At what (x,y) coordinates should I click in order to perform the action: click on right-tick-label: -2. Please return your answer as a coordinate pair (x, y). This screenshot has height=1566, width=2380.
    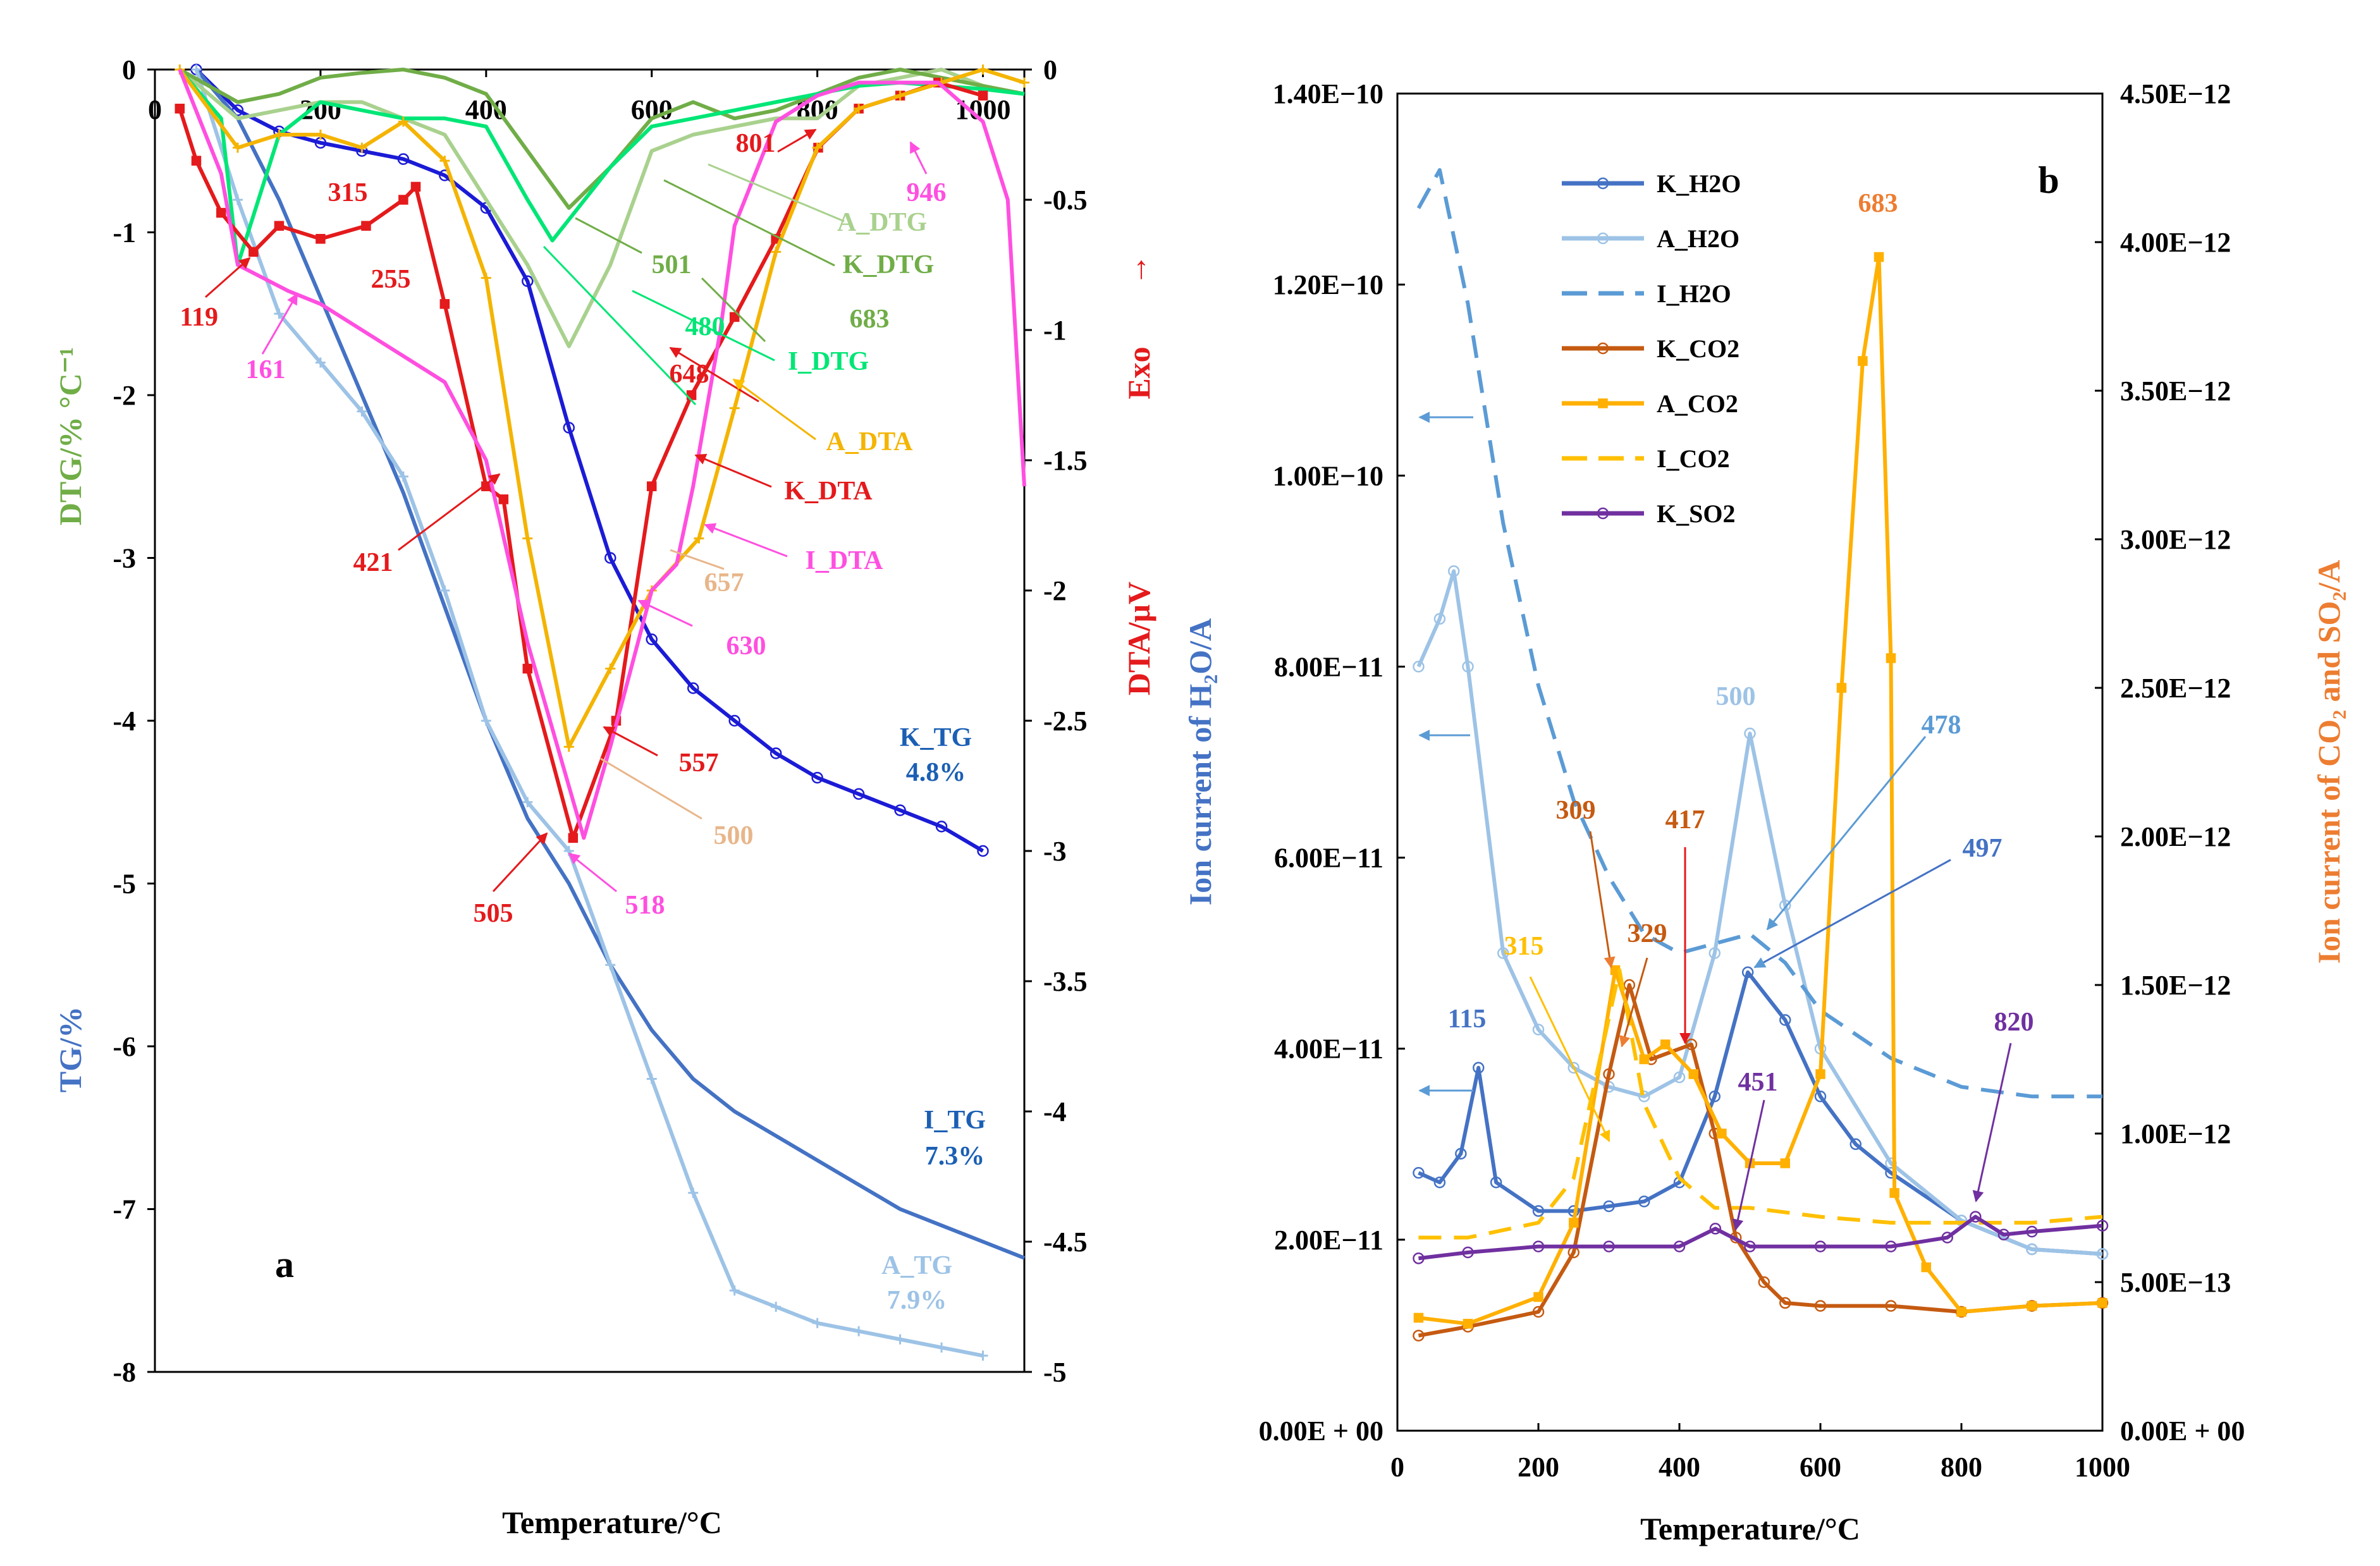
    Looking at the image, I should click on (1055, 590).